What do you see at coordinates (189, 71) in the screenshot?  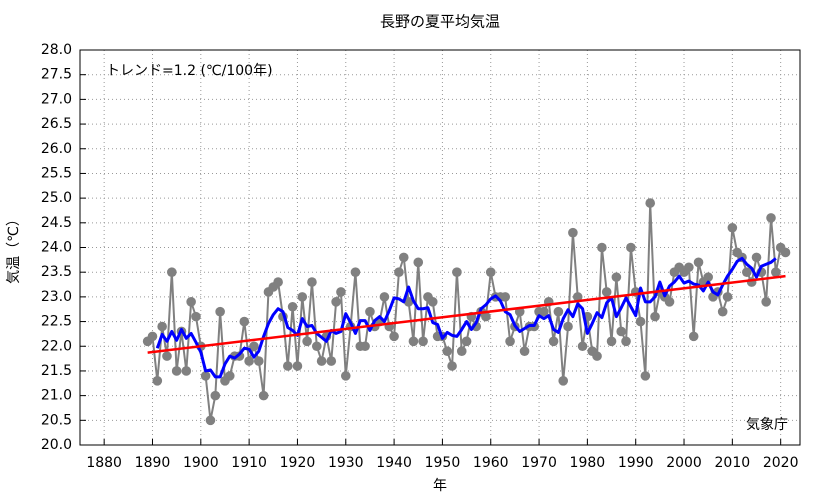 I see `annotation: トレンド=1.2 (℃/100年)` at bounding box center [189, 71].